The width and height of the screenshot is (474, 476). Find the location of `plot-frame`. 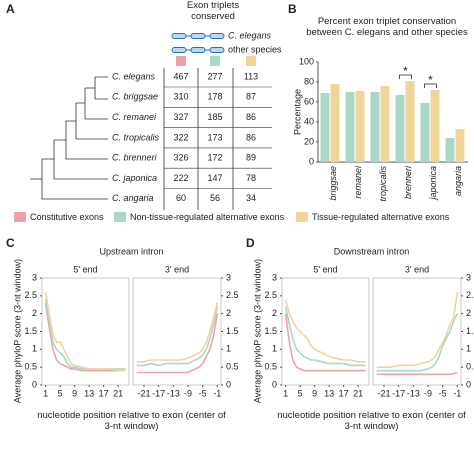

plot-frame is located at coordinates (325, 331).